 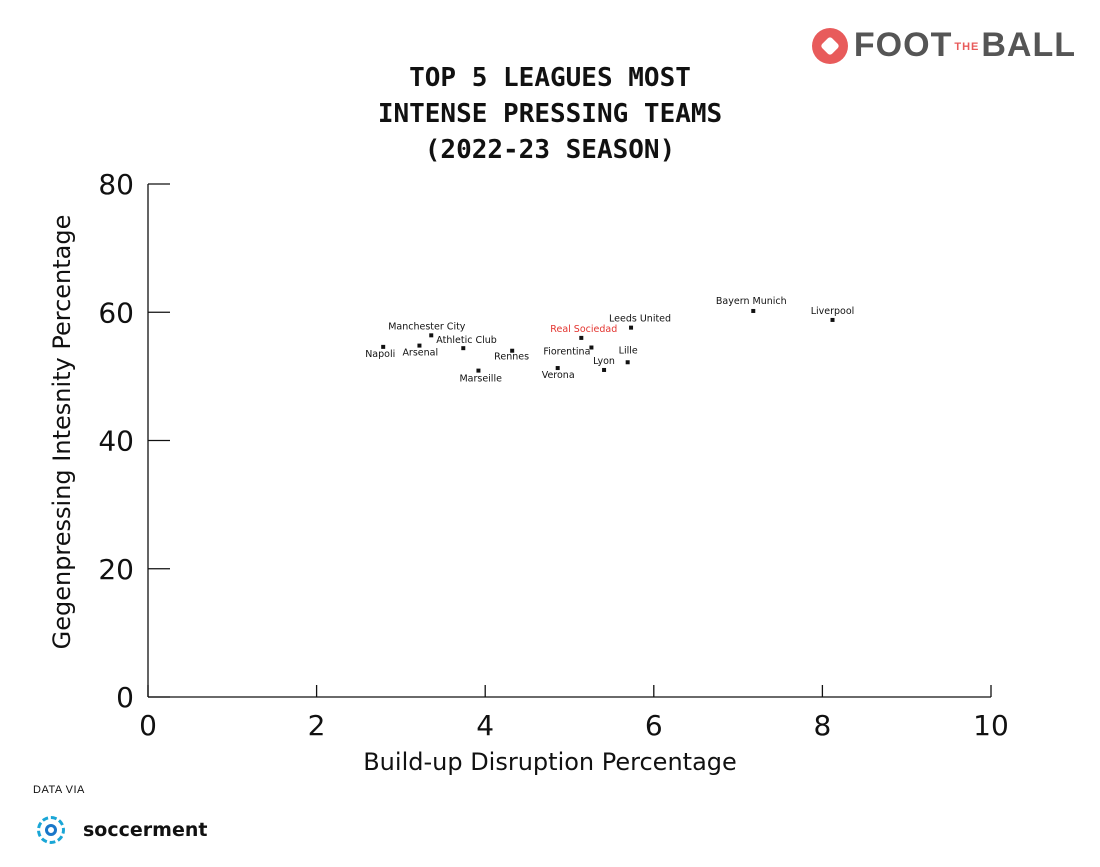 What do you see at coordinates (654, 725) in the screenshot?
I see `x-tick-label: 6` at bounding box center [654, 725].